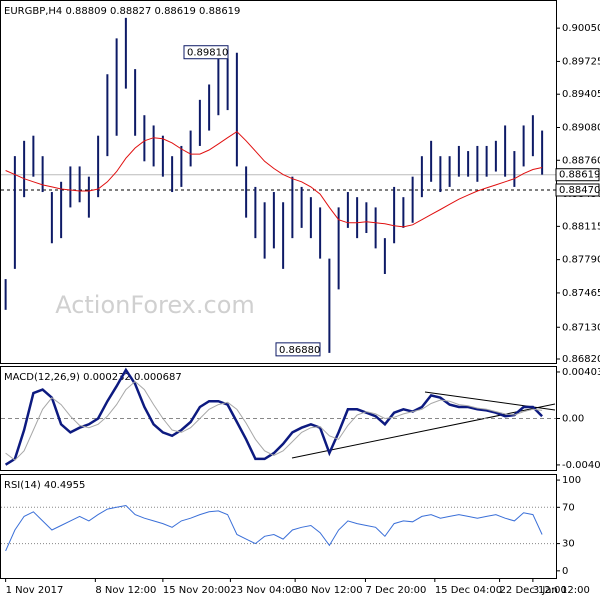 This screenshot has width=600, height=600. I want to click on watermark: ActionForex.com, so click(155, 305).